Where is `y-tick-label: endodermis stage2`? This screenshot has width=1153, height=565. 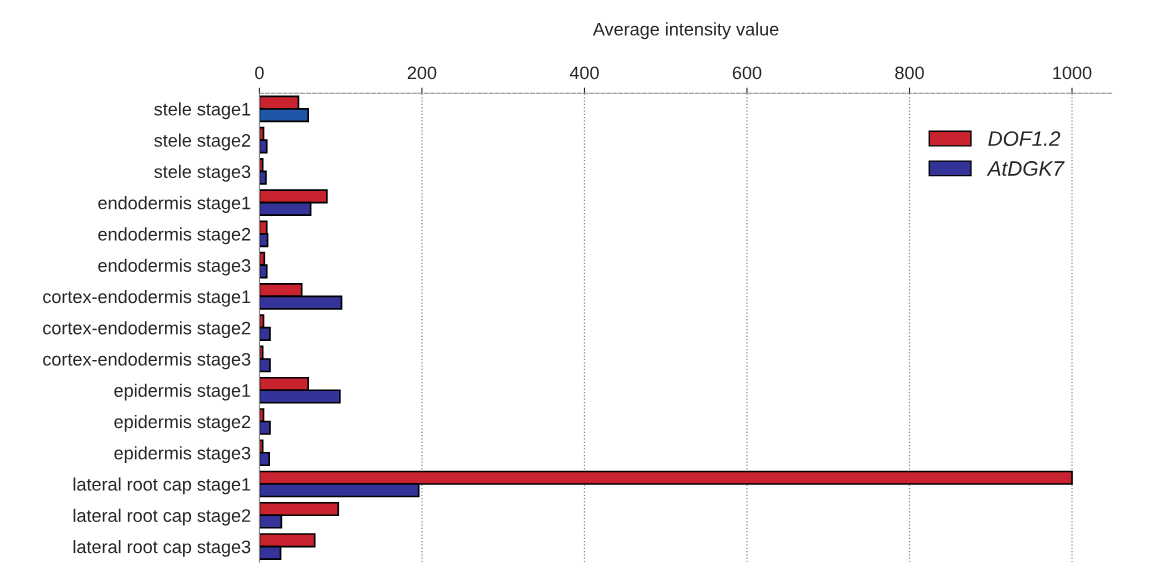 y-tick-label: endodermis stage2 is located at coordinates (174, 236).